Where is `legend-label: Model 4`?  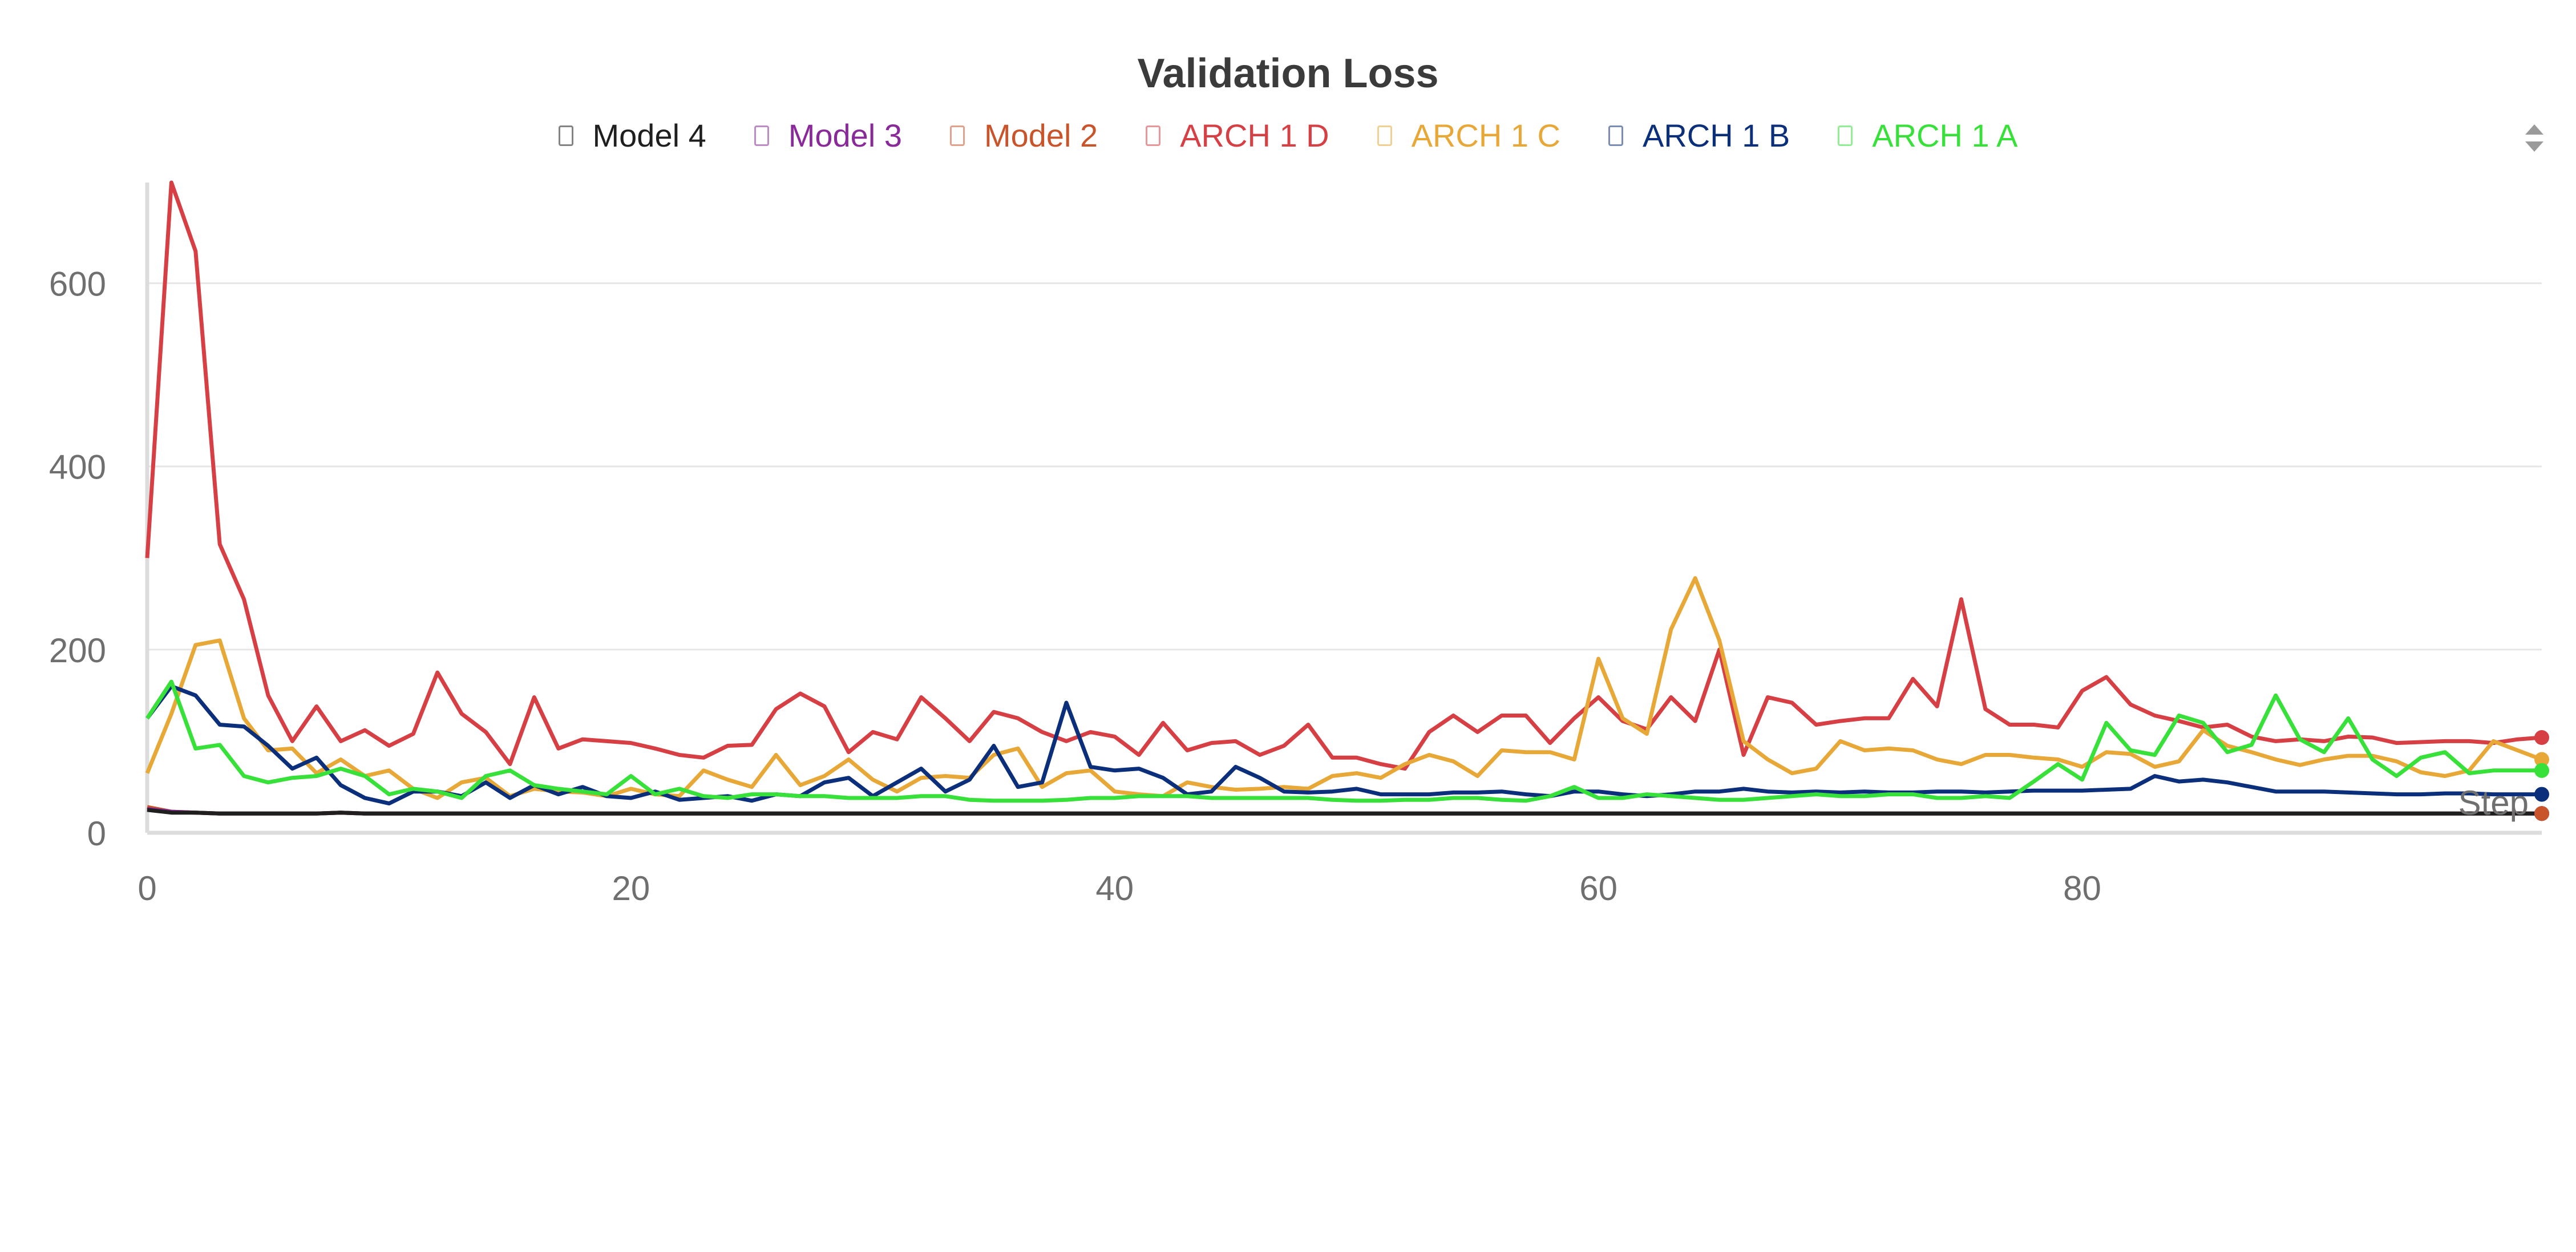
legend-label: Model 4 is located at coordinates (649, 135).